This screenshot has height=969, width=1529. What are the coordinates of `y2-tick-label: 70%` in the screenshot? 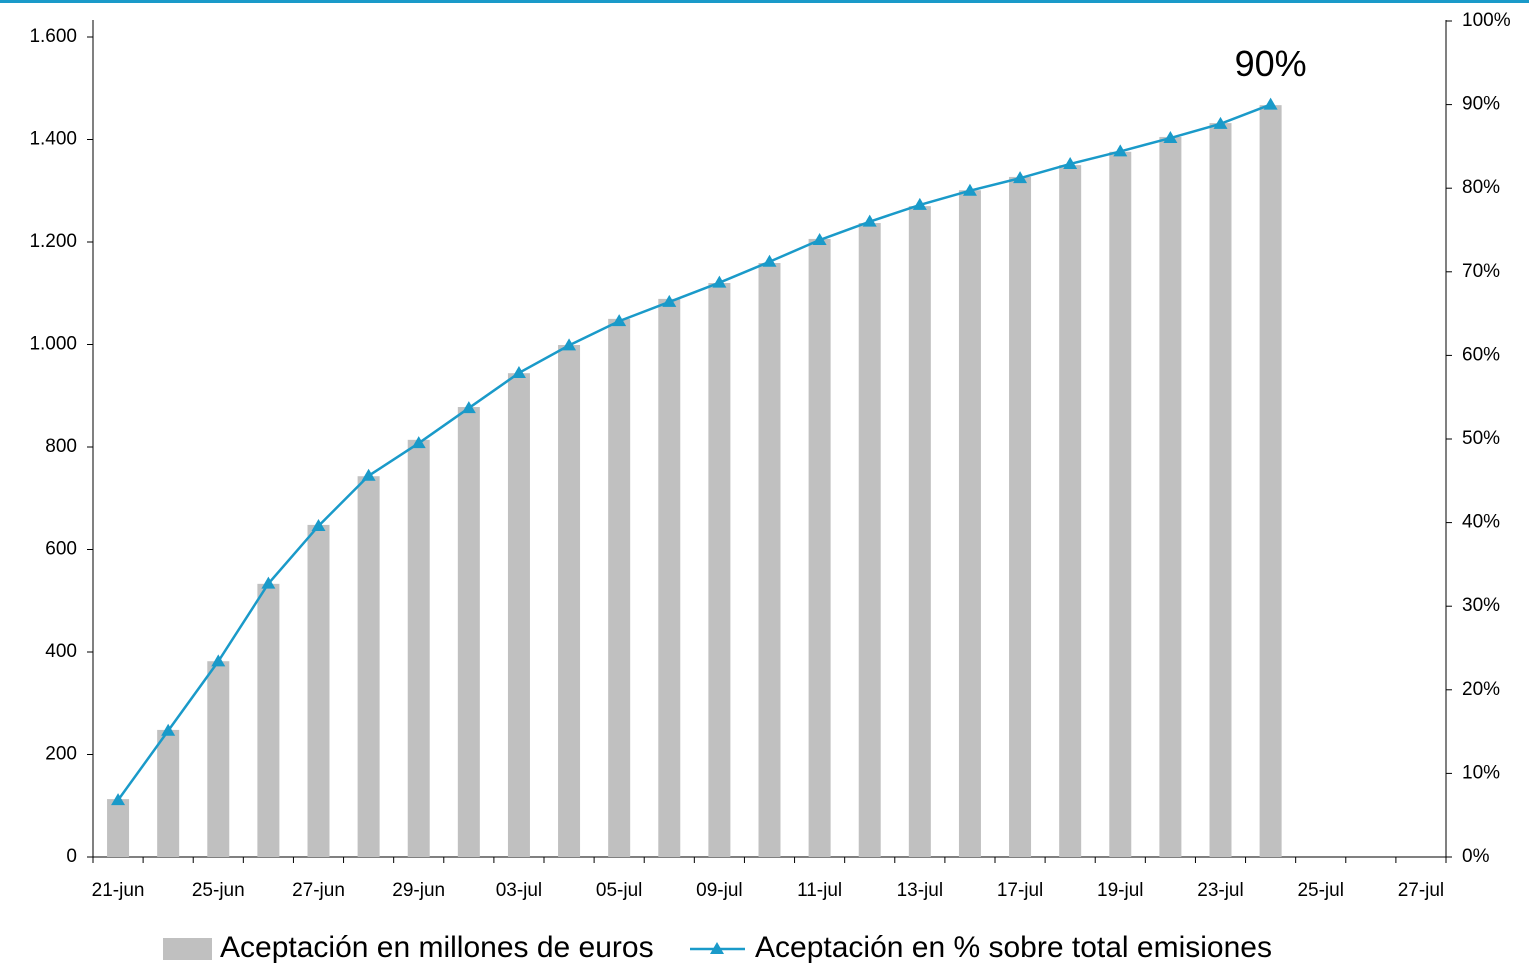 It's located at (1481, 271).